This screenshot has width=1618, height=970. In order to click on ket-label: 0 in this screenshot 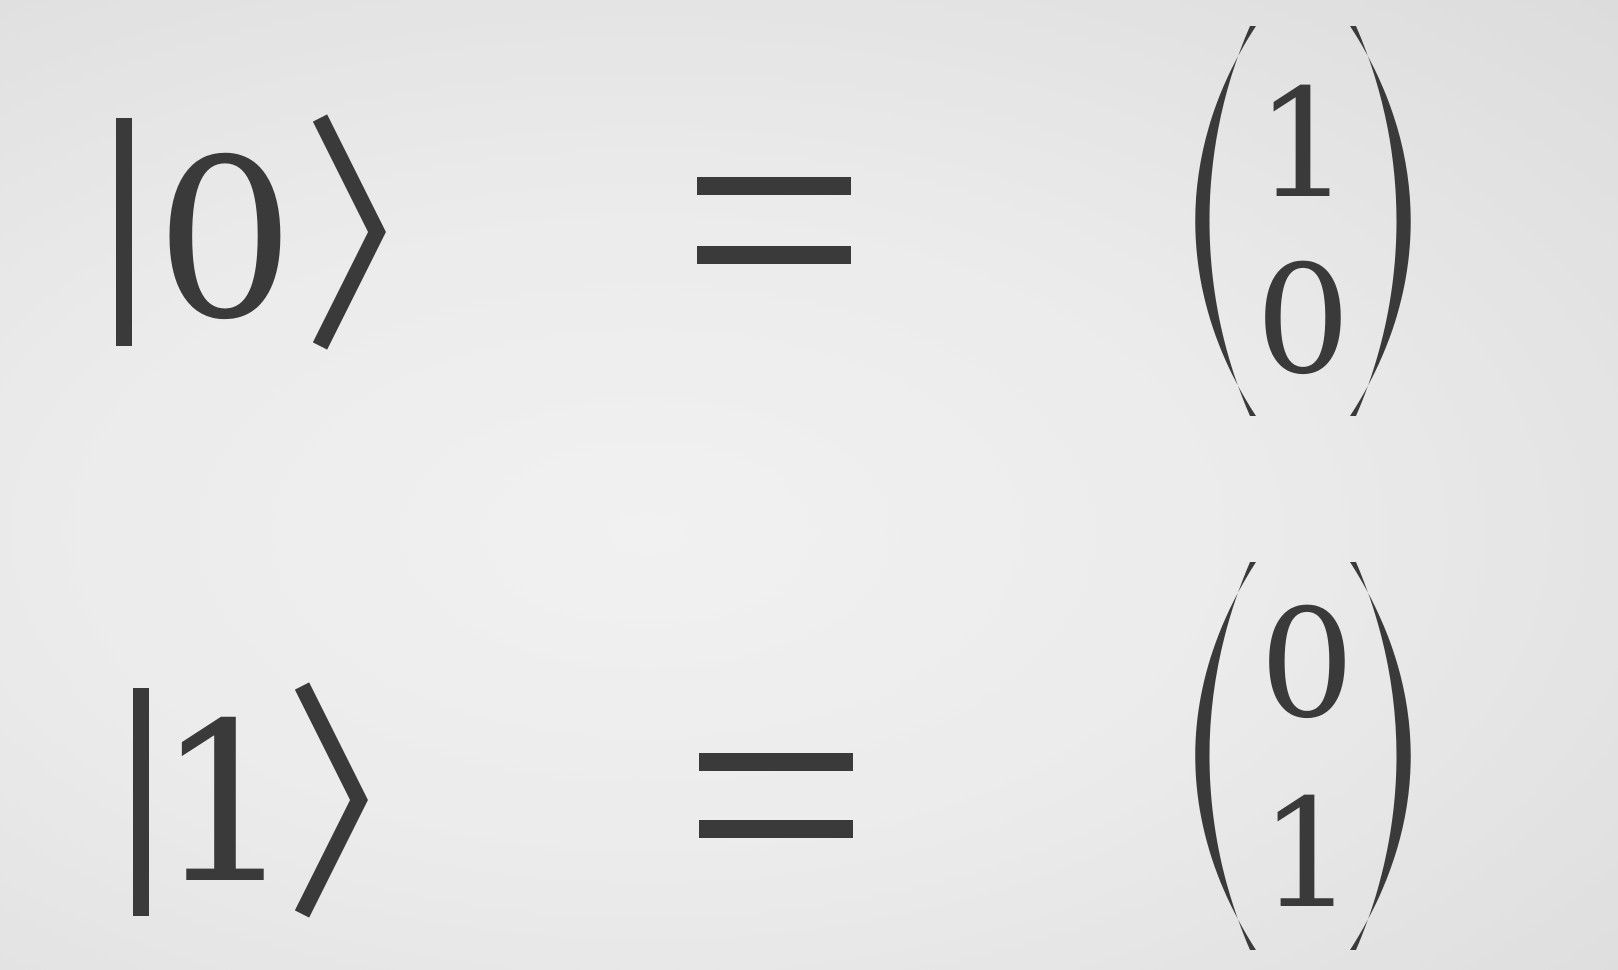, I will do `click(225, 240)`.